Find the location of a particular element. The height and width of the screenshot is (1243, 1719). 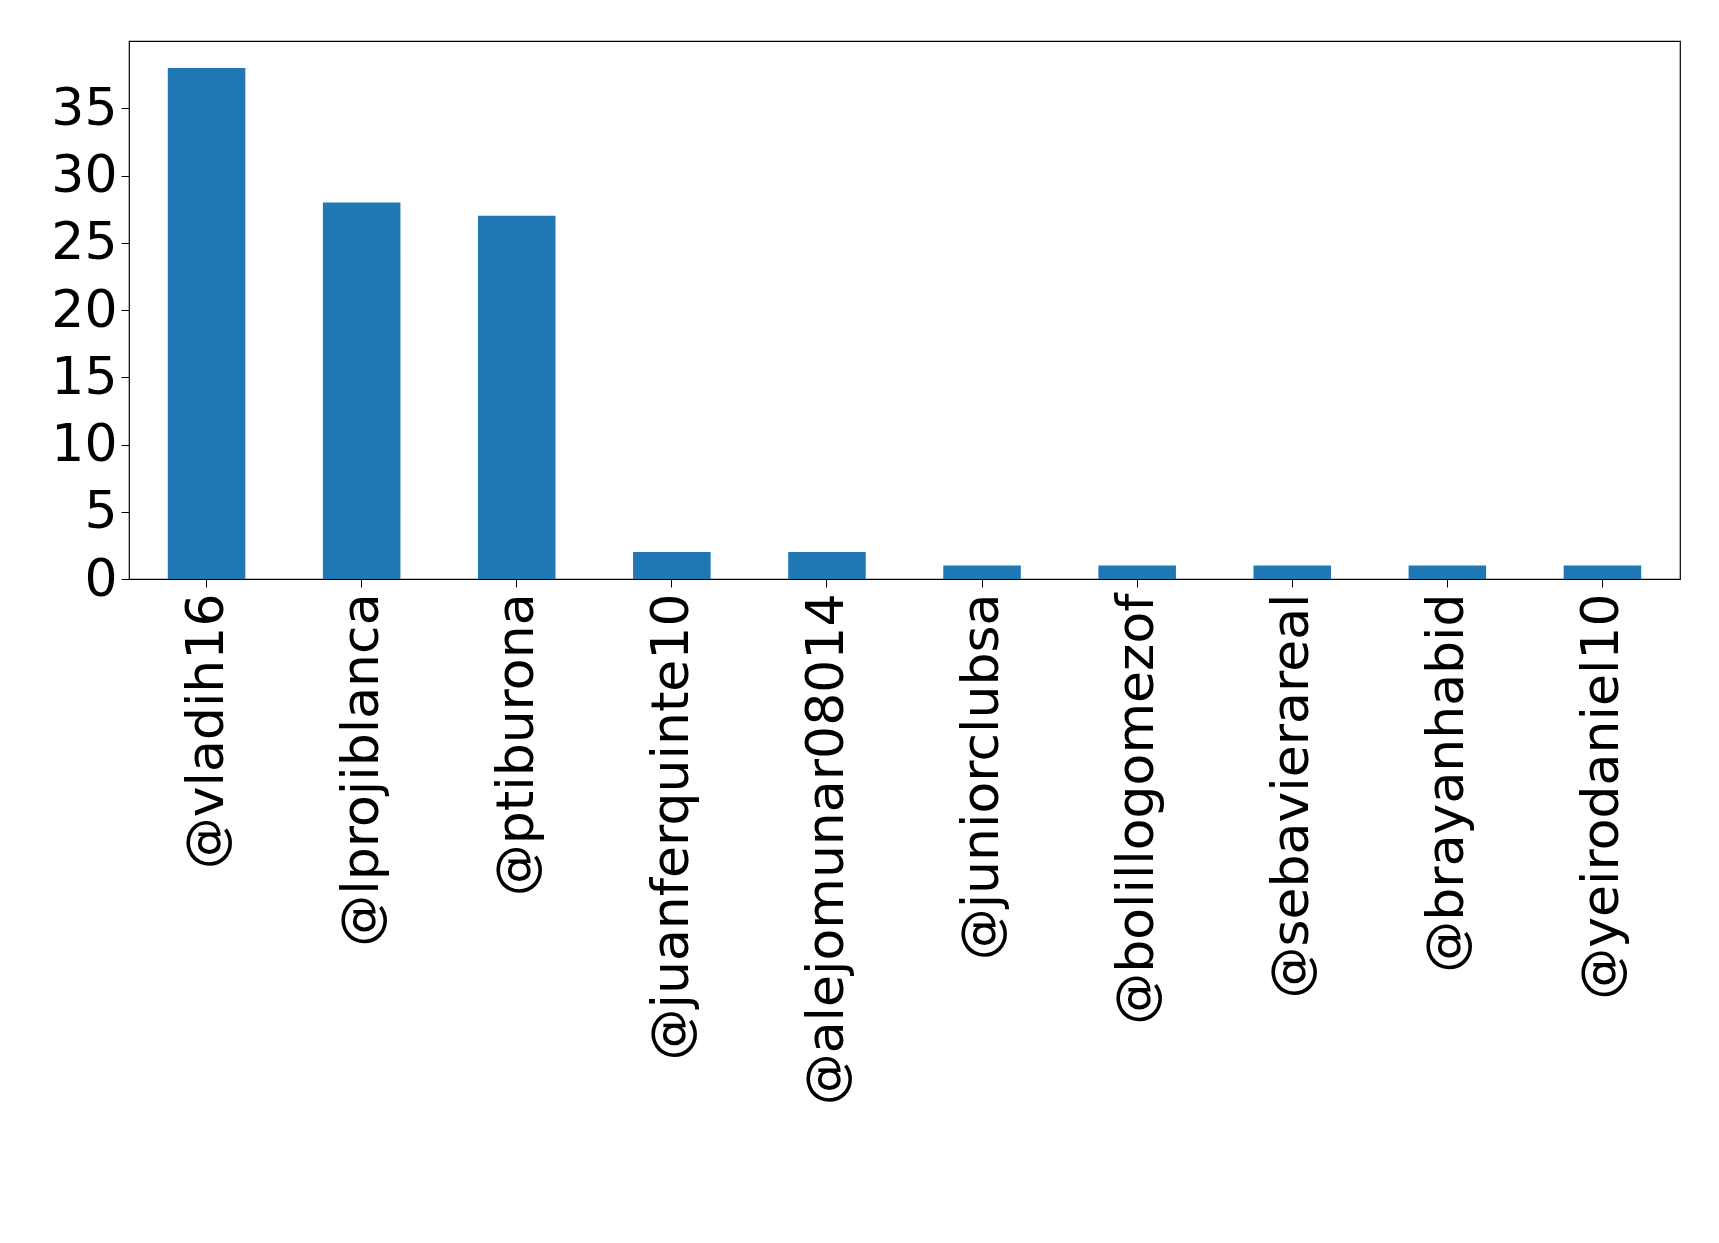

y-tick-label: 0 is located at coordinates (101, 577).